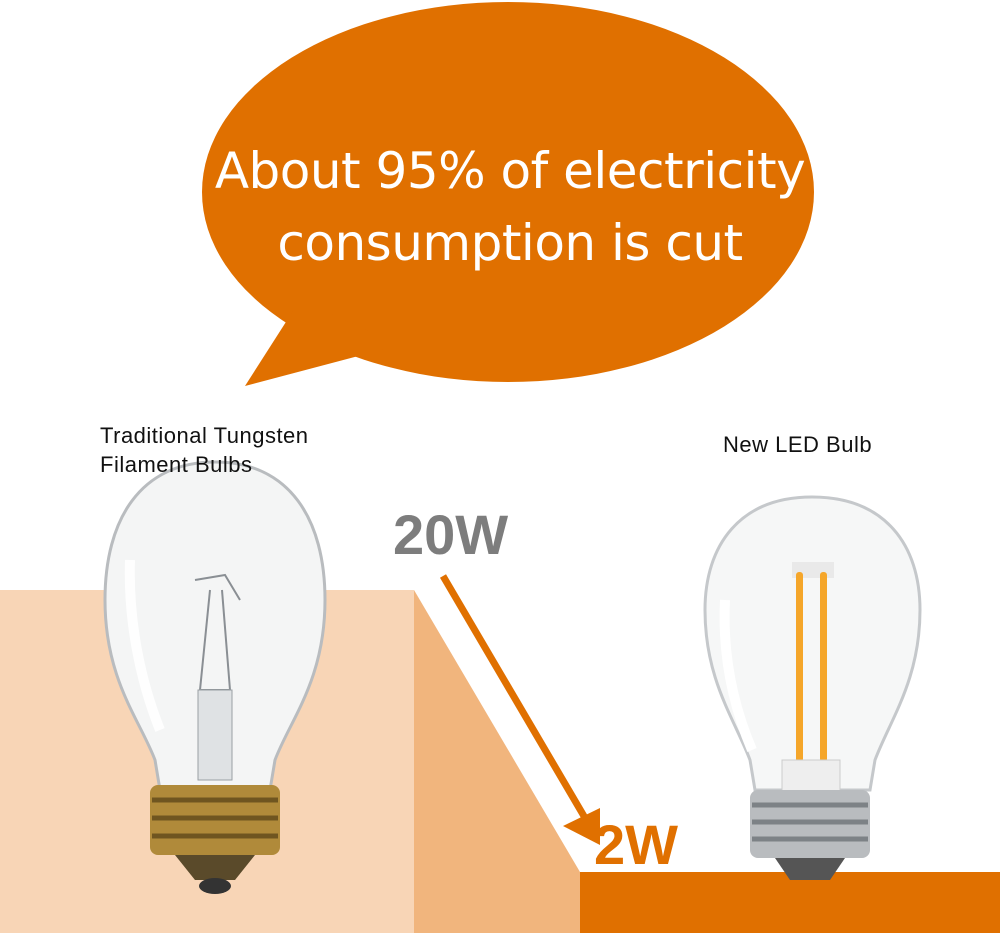 The image size is (1000, 933). Describe the element at coordinates (204, 450) in the screenshot. I see `tungsten-bulb-label: Traditional Tungsten Filament Bulbs` at that location.